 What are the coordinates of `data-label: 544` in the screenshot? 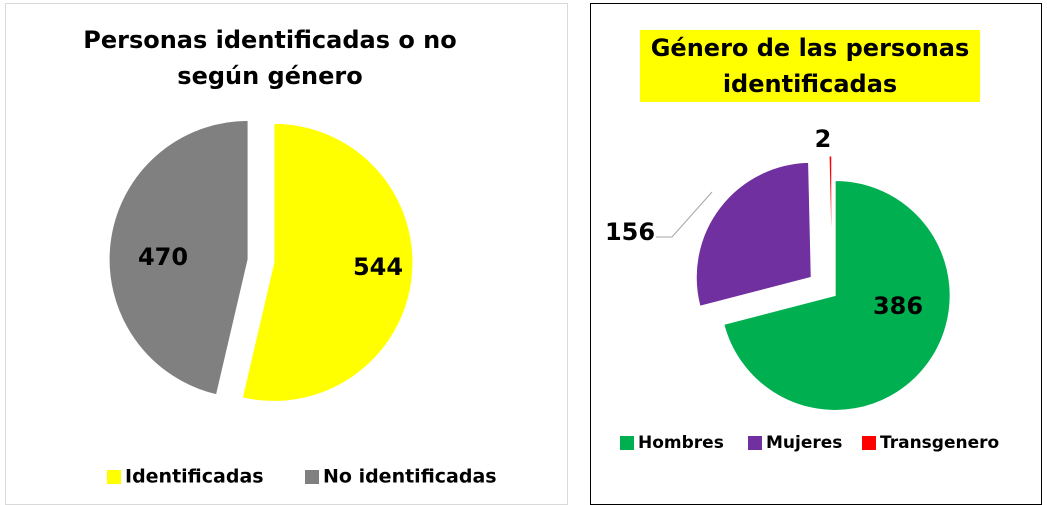 It's located at (378, 267).